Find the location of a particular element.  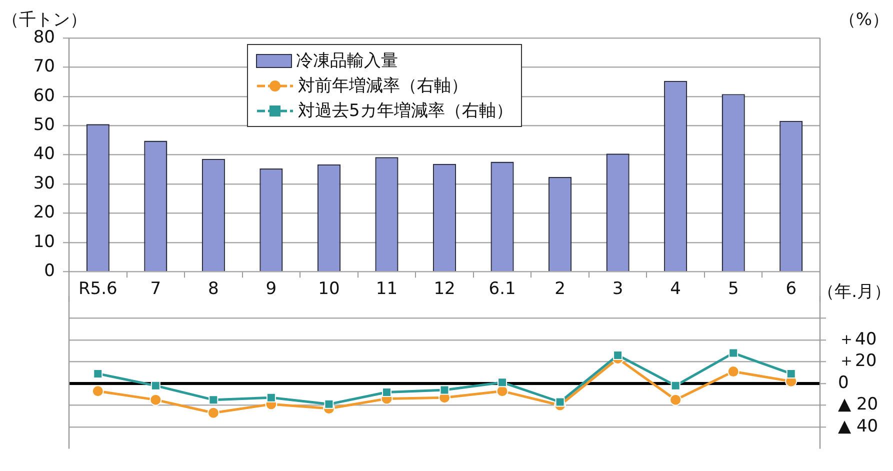

legend-label: 対過去5カ年増減率（右軸） is located at coordinates (405, 111).